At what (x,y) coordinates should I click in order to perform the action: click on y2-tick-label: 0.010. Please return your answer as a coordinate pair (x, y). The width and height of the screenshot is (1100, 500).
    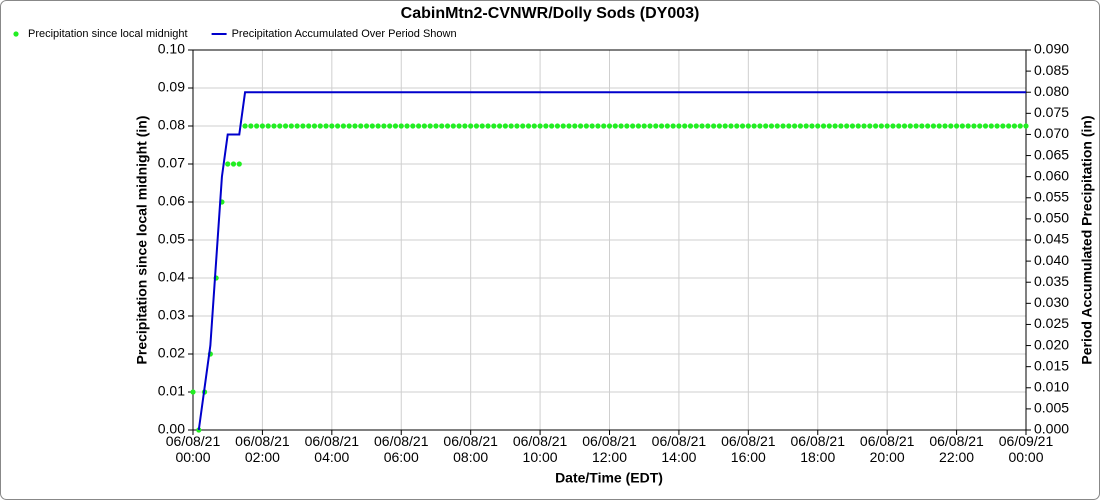
    Looking at the image, I should click on (1051, 386).